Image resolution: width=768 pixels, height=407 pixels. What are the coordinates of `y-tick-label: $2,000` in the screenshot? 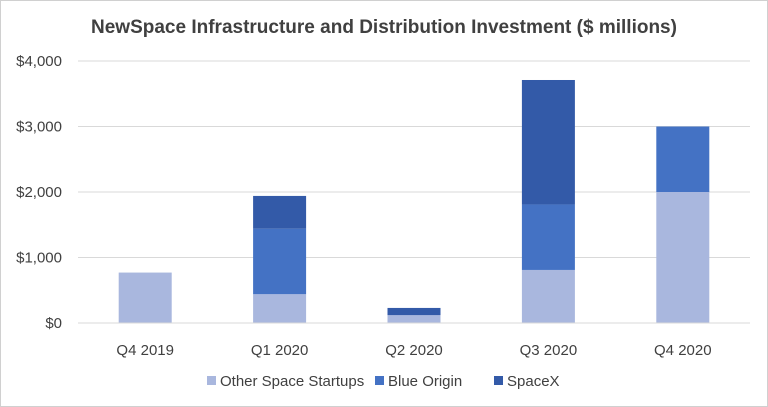 It's located at (39, 192).